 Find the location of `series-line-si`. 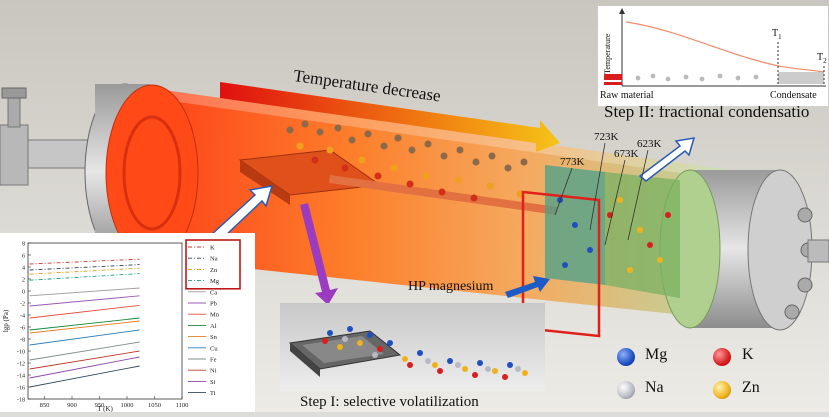

series-line-si is located at coordinates (84, 367).